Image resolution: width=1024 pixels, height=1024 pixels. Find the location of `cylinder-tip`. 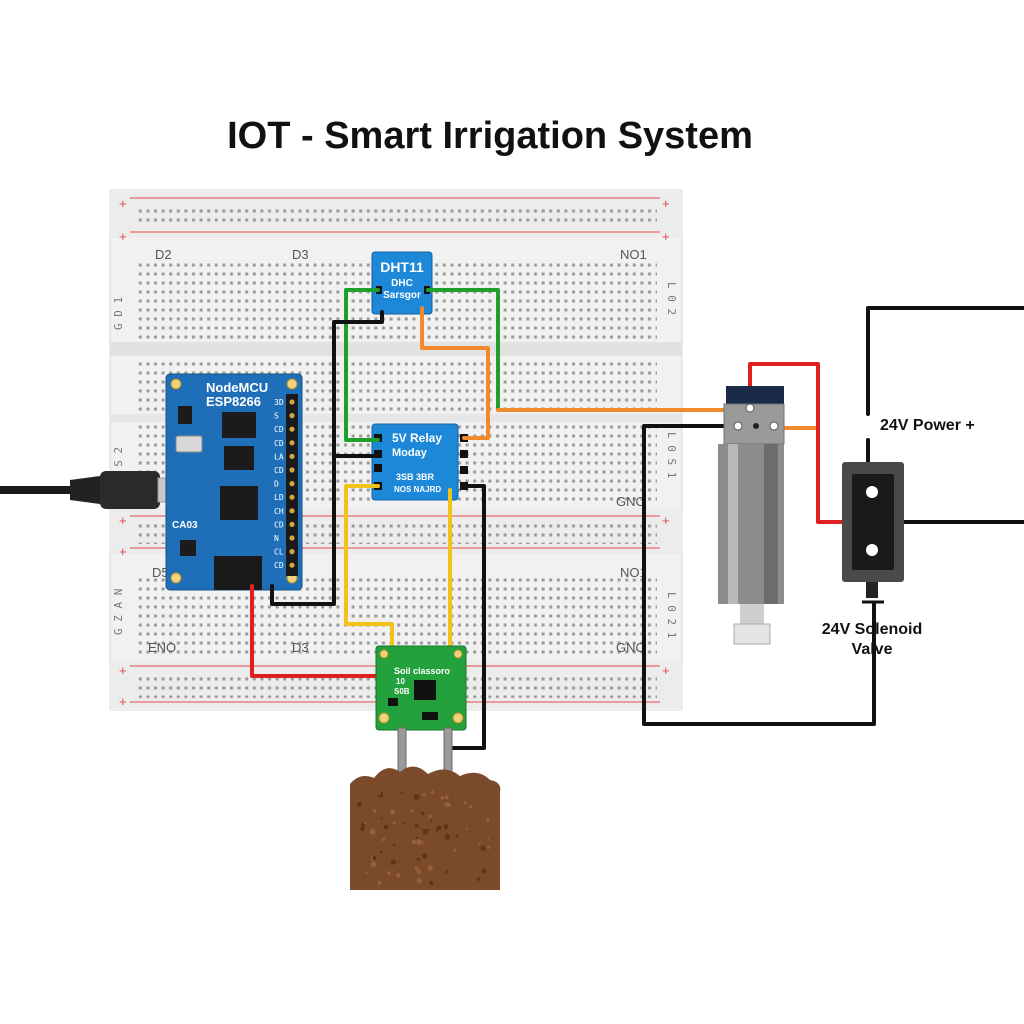

cylinder-tip is located at coordinates (752, 634).